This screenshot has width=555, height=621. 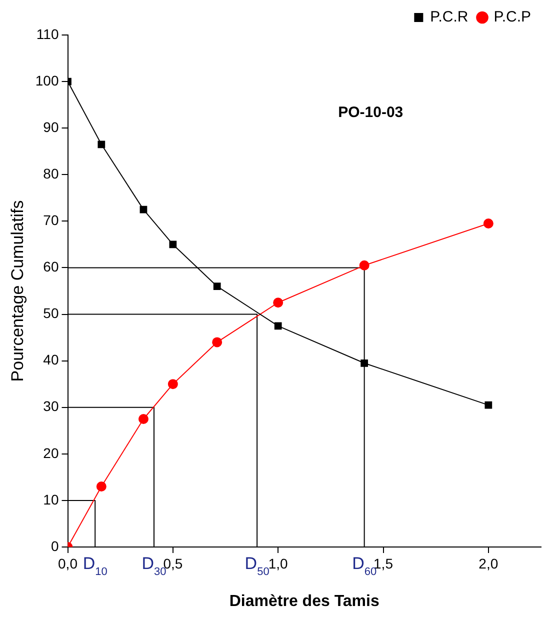 What do you see at coordinates (488, 563) in the screenshot?
I see `x-tick-label: 2,0` at bounding box center [488, 563].